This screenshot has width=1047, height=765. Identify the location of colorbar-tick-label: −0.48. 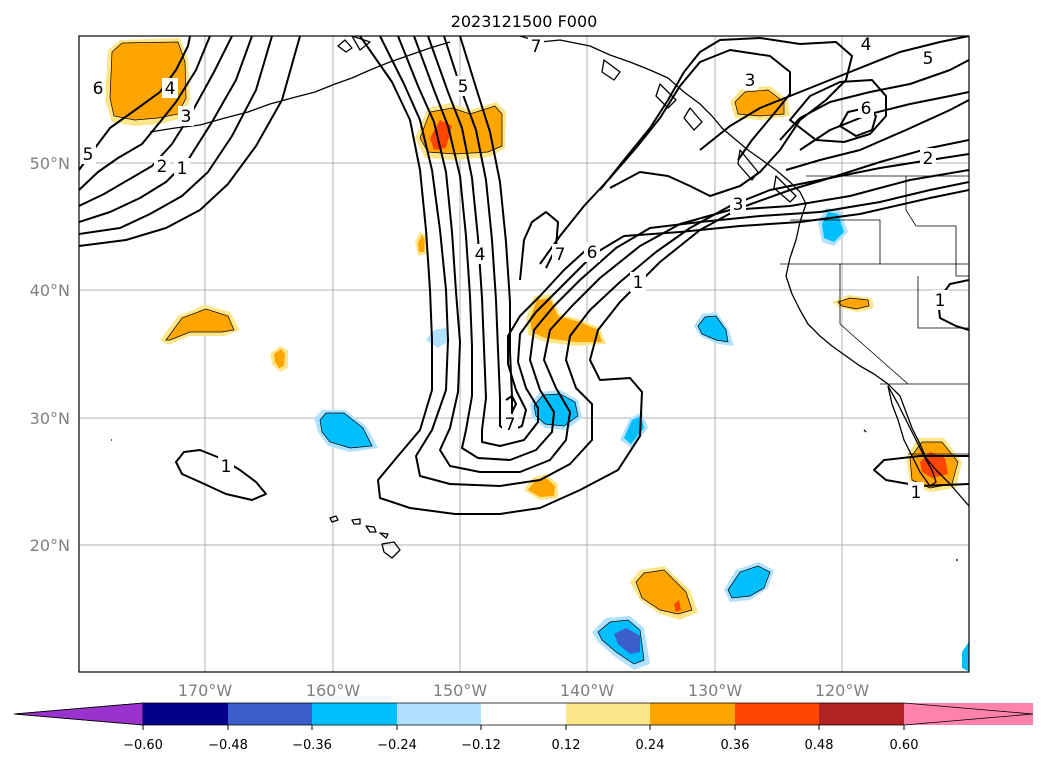
(228, 745).